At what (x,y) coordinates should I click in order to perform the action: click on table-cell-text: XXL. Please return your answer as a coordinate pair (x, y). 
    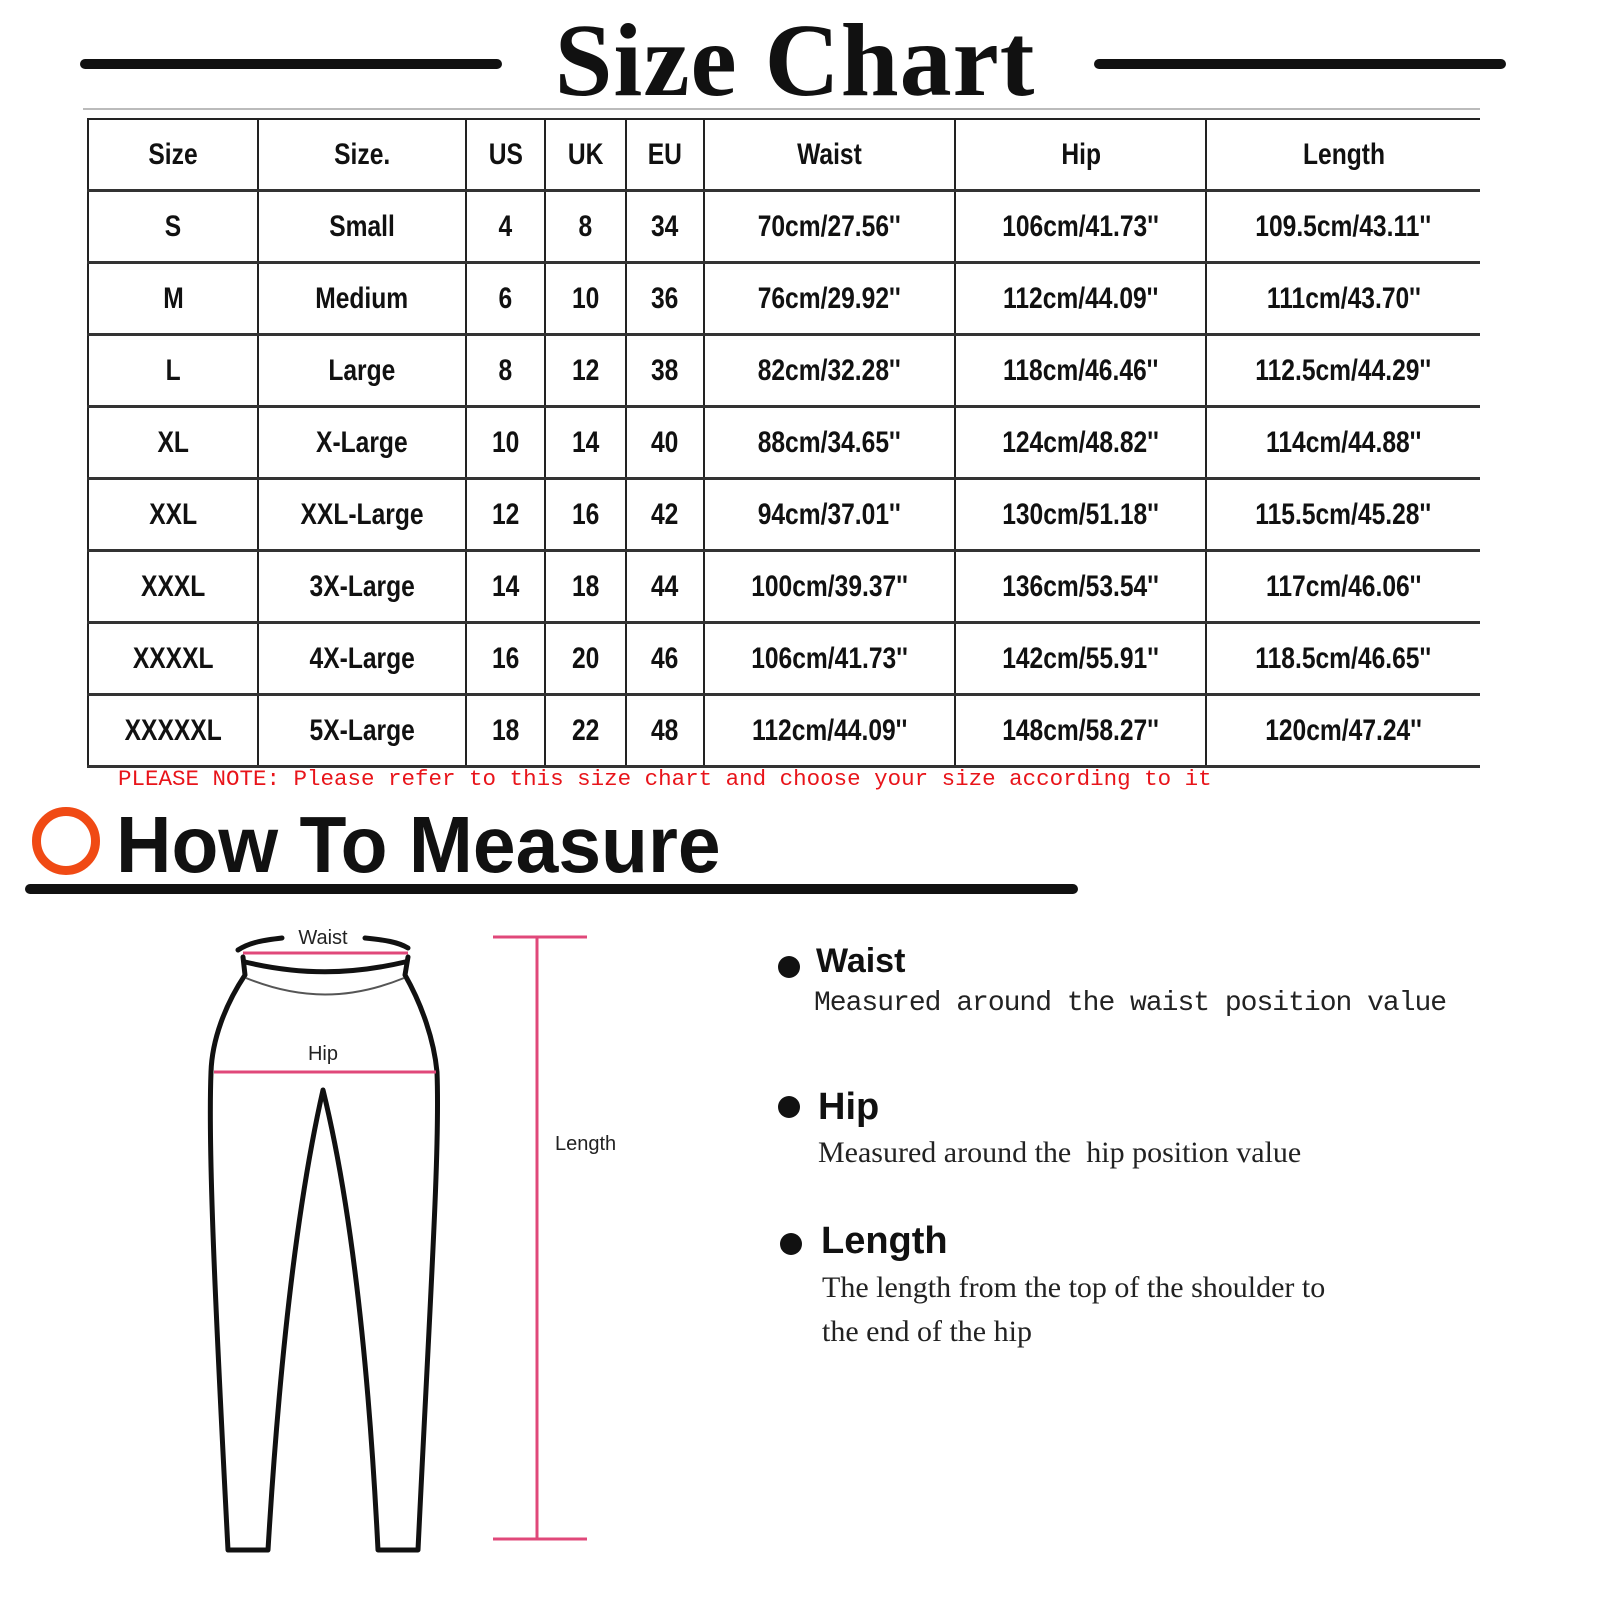
    Looking at the image, I should click on (173, 514).